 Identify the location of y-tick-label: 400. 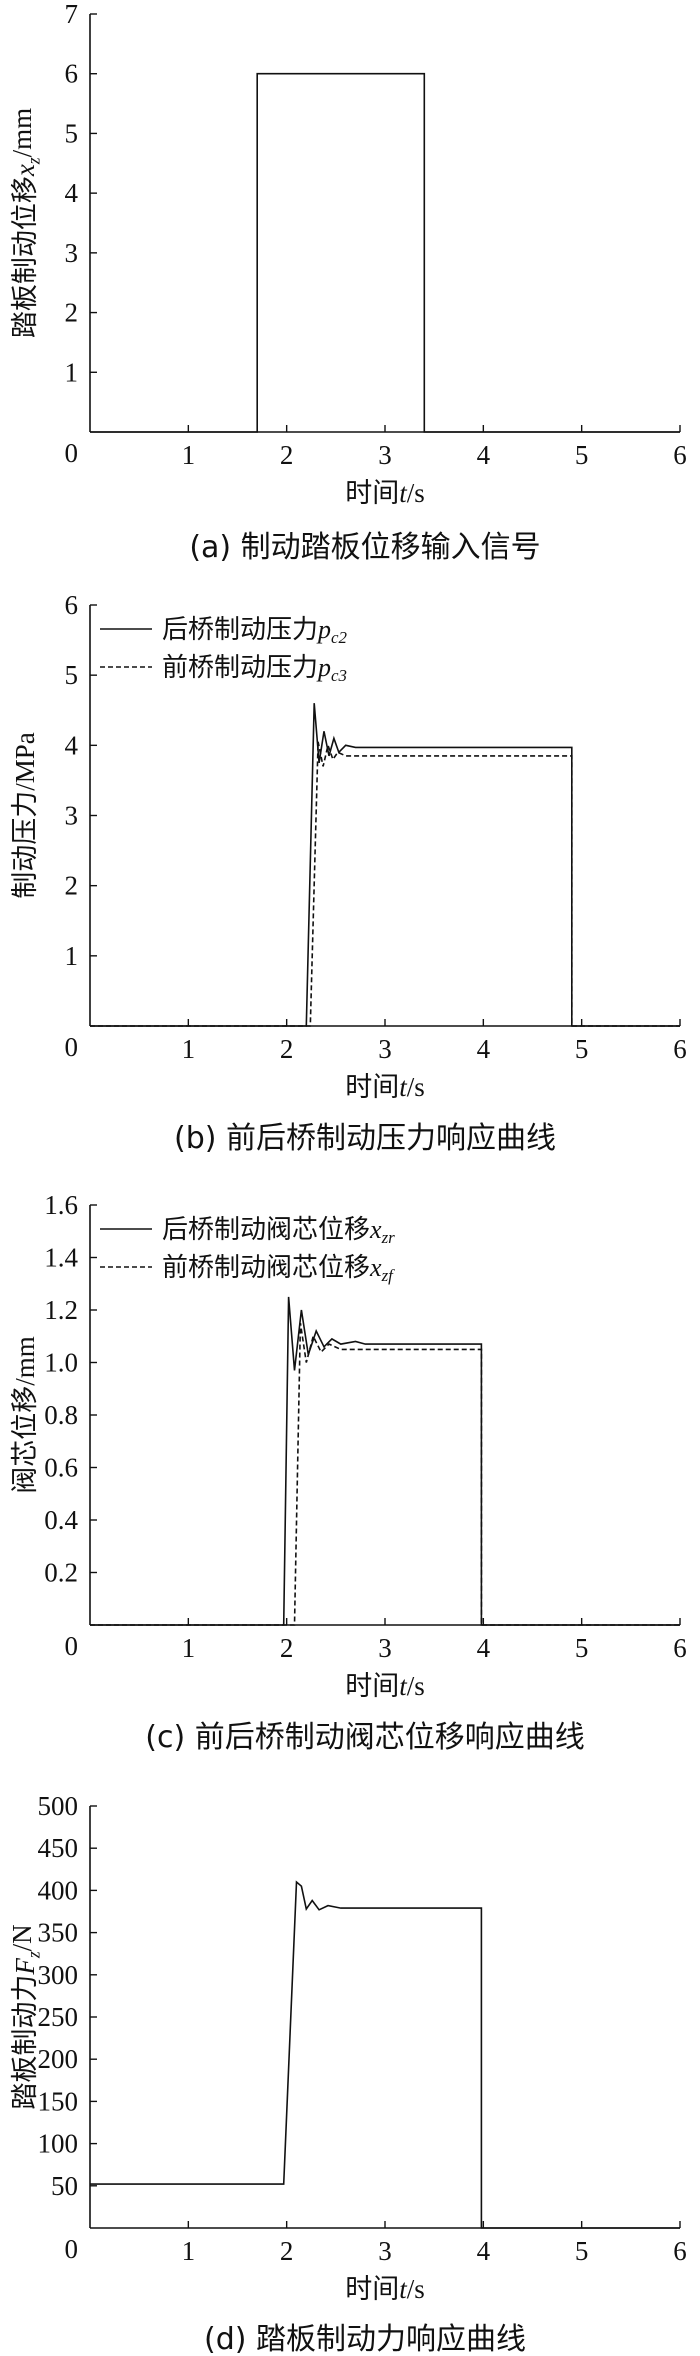
(58, 1890).